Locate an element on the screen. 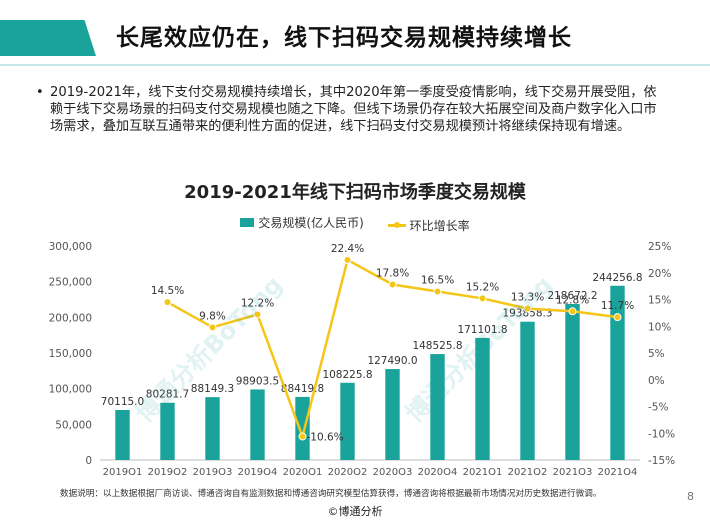 This screenshot has width=710, height=532. x-tick-label: 2020Q2 is located at coordinates (348, 471).